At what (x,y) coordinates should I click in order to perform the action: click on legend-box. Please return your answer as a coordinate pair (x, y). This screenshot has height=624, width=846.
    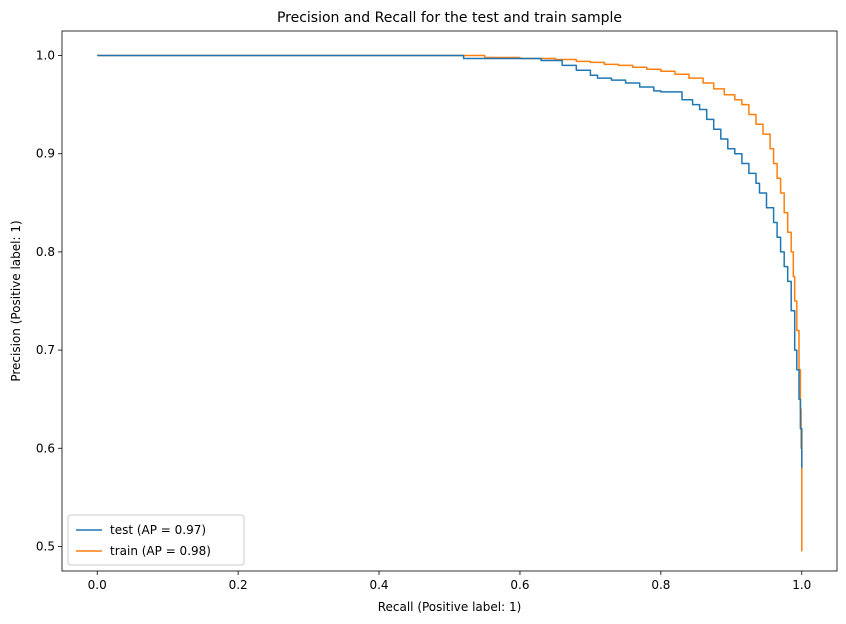
    Looking at the image, I should click on (156, 540).